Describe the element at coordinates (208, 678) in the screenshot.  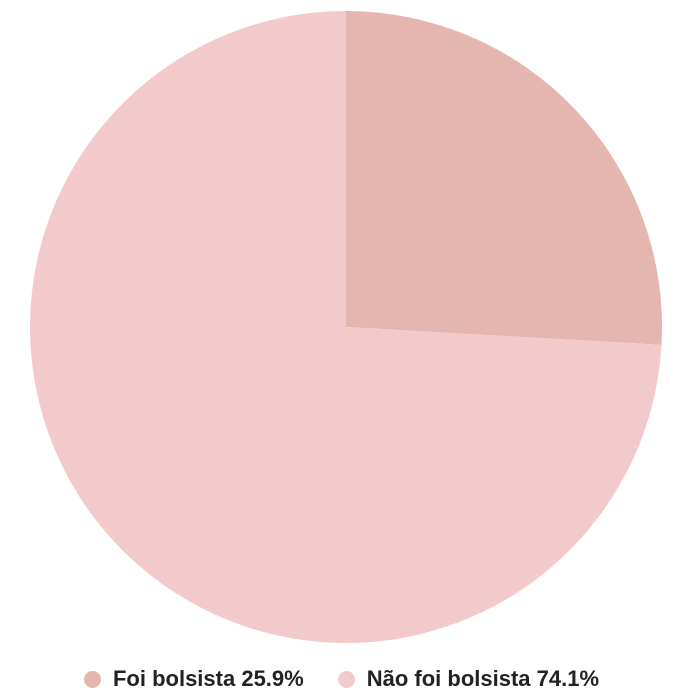
I see `legend-label-foi-bolsista: Foi bolsista 25.9%` at that location.